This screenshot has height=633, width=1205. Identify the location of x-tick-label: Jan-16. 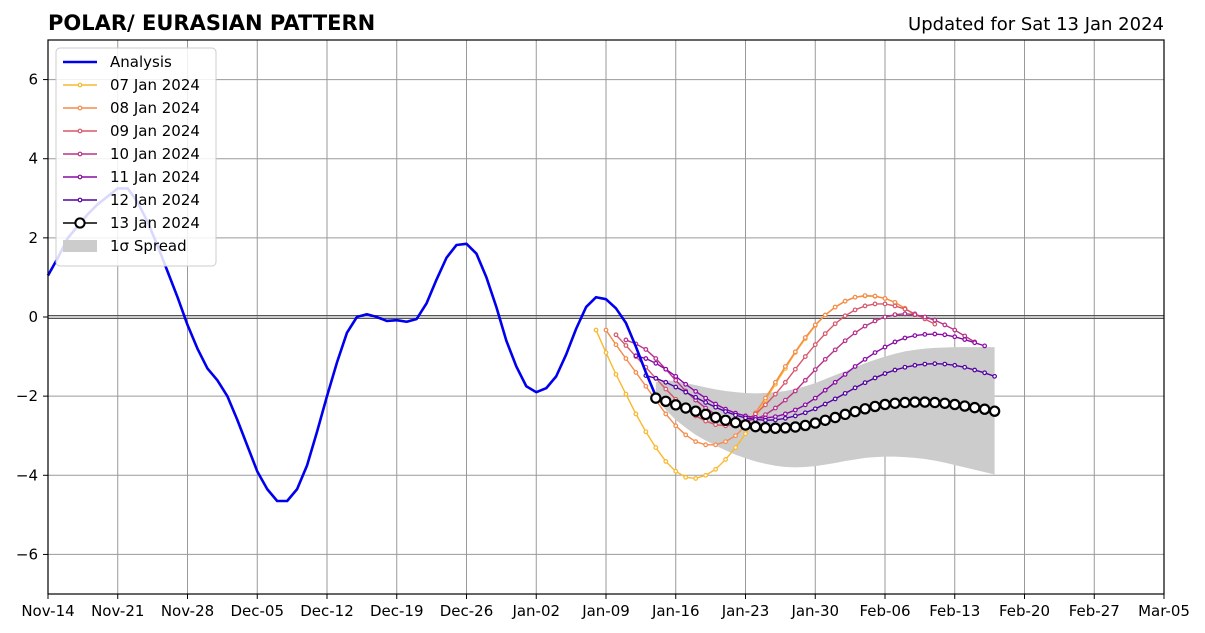
(675, 611).